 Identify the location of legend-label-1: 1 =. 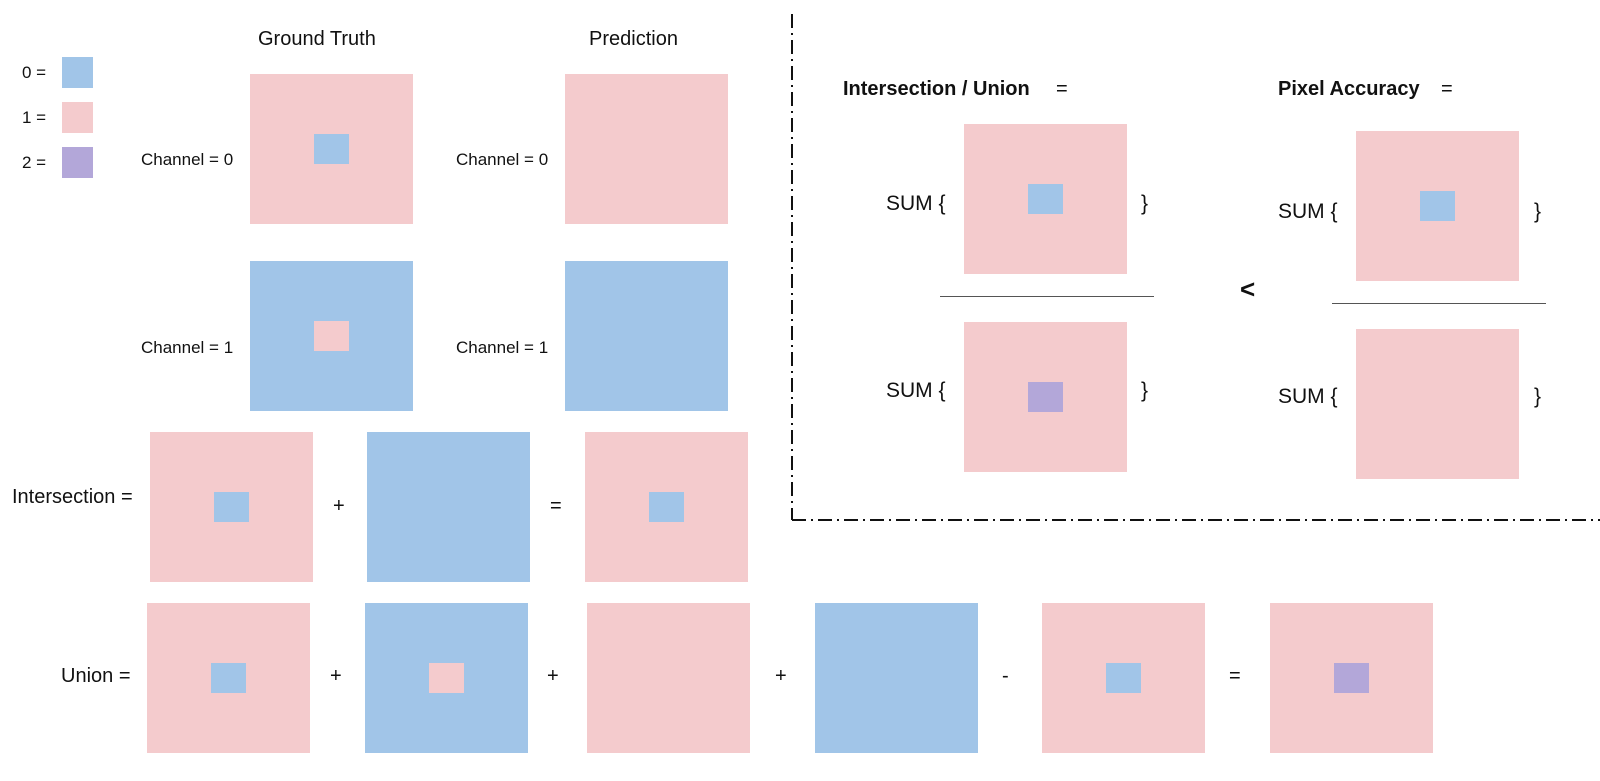
(34, 117).